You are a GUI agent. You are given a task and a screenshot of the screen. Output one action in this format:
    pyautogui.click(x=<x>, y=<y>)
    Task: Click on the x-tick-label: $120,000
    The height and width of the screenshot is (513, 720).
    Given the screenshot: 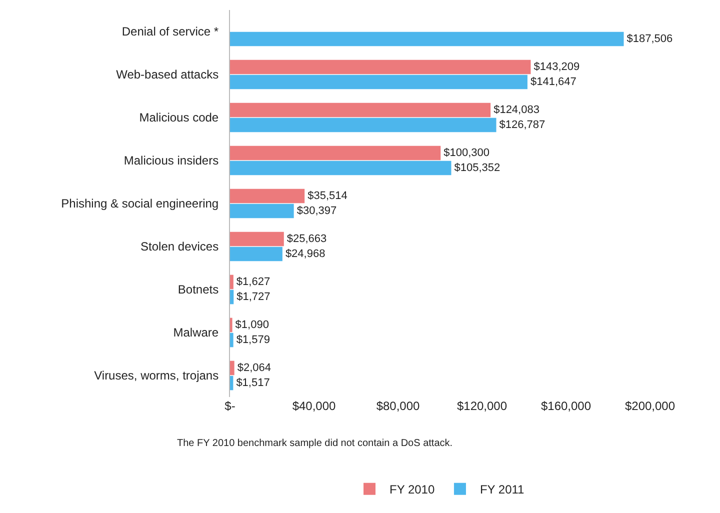 What is the action you would take?
    pyautogui.click(x=482, y=406)
    